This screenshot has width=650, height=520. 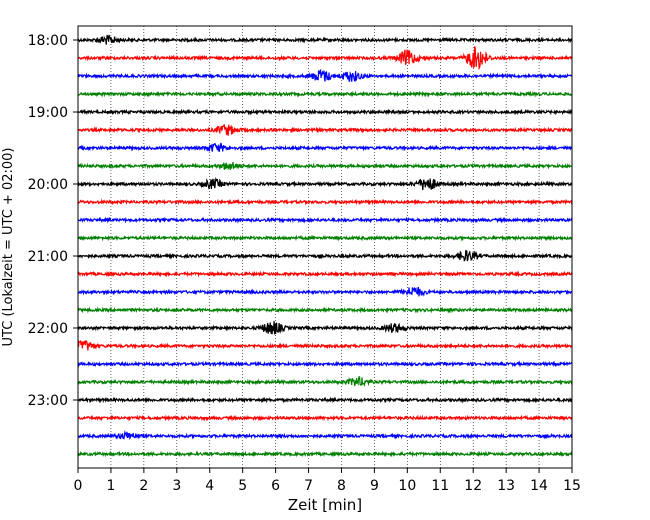 I want to click on x-tick-label: 6, so click(x=275, y=486).